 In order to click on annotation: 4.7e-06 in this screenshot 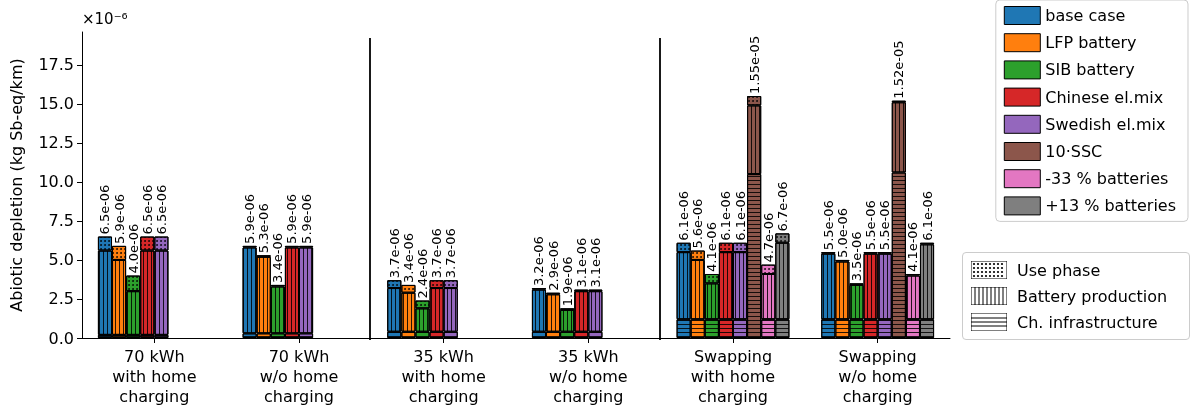, I will do `click(768, 237)`.